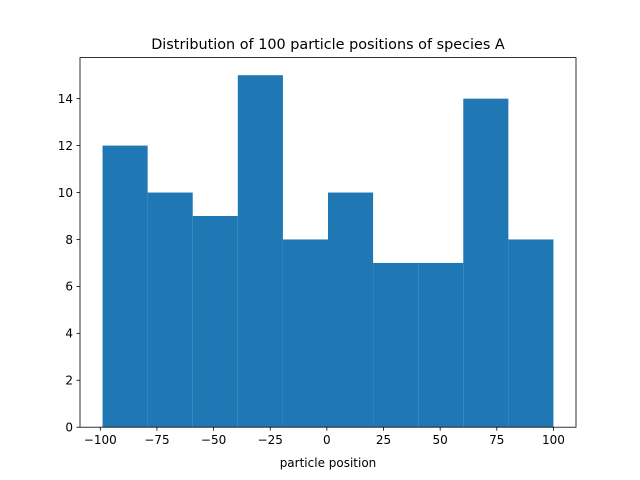  I want to click on y-tick-label-0: 0, so click(69, 428).